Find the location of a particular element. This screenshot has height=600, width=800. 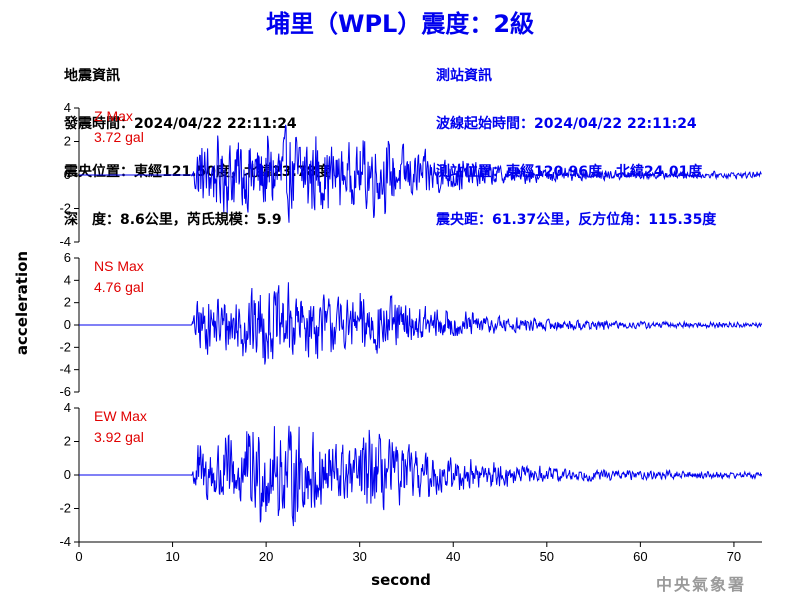

depth-magnitude: 深 度：8.6公里，芮氏規模：5.9 is located at coordinates (173, 220).